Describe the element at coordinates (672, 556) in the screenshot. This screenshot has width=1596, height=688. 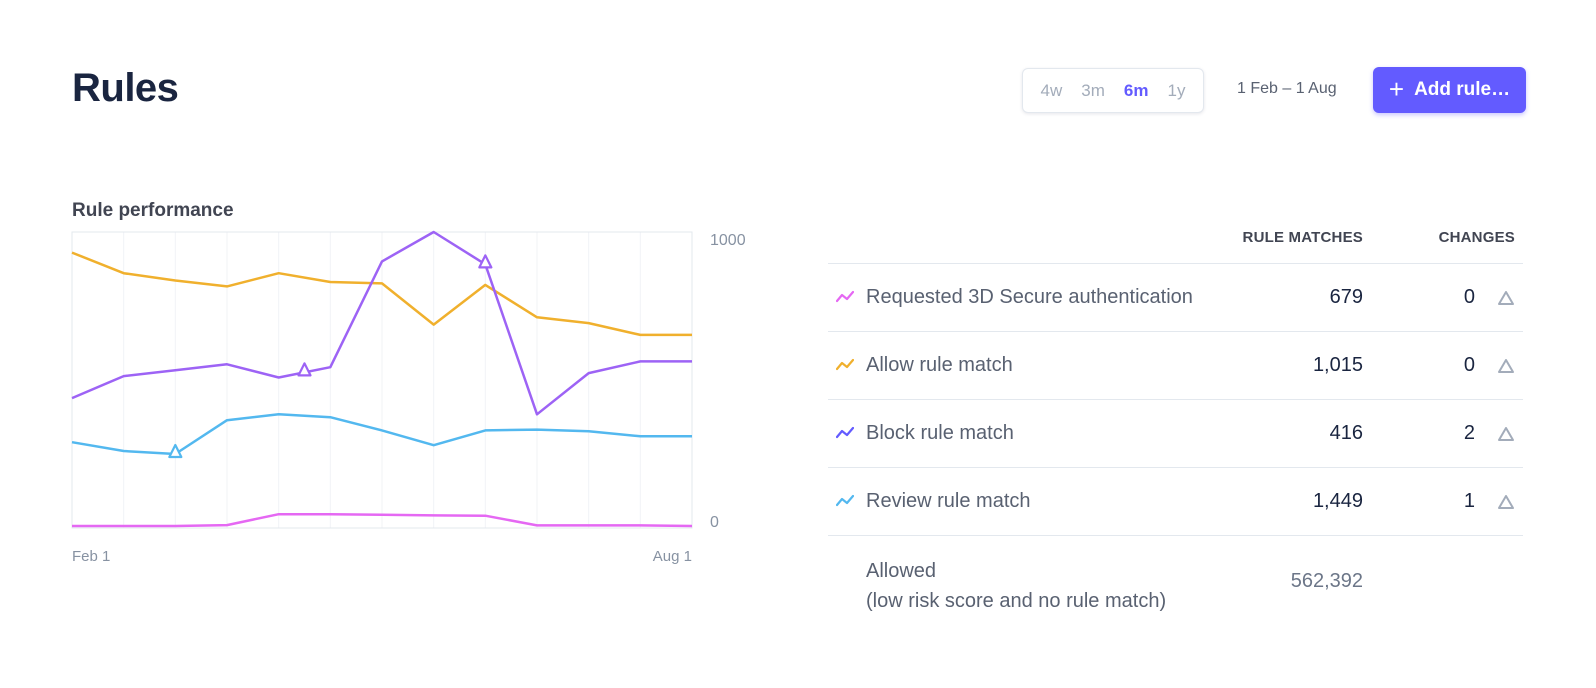
I see `x-tick-end: Aug 1` at that location.